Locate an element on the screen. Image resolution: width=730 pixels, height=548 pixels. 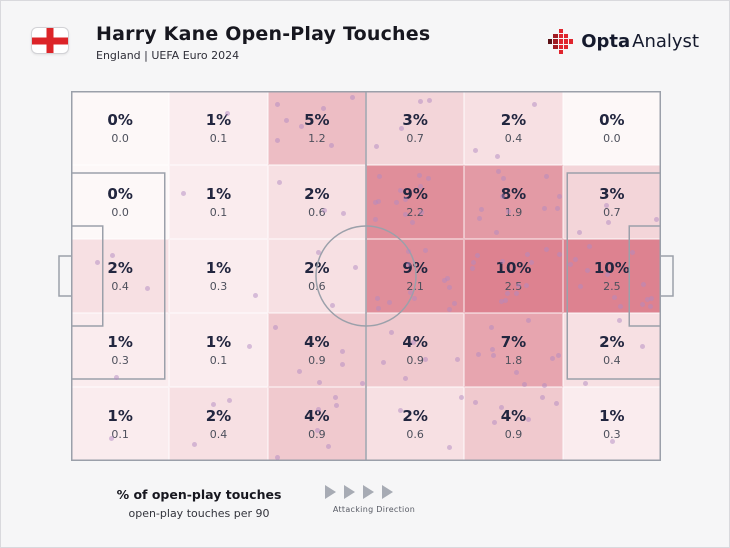
heat-cell-r1-c6: 0% 0.0 is located at coordinates (611, 128).